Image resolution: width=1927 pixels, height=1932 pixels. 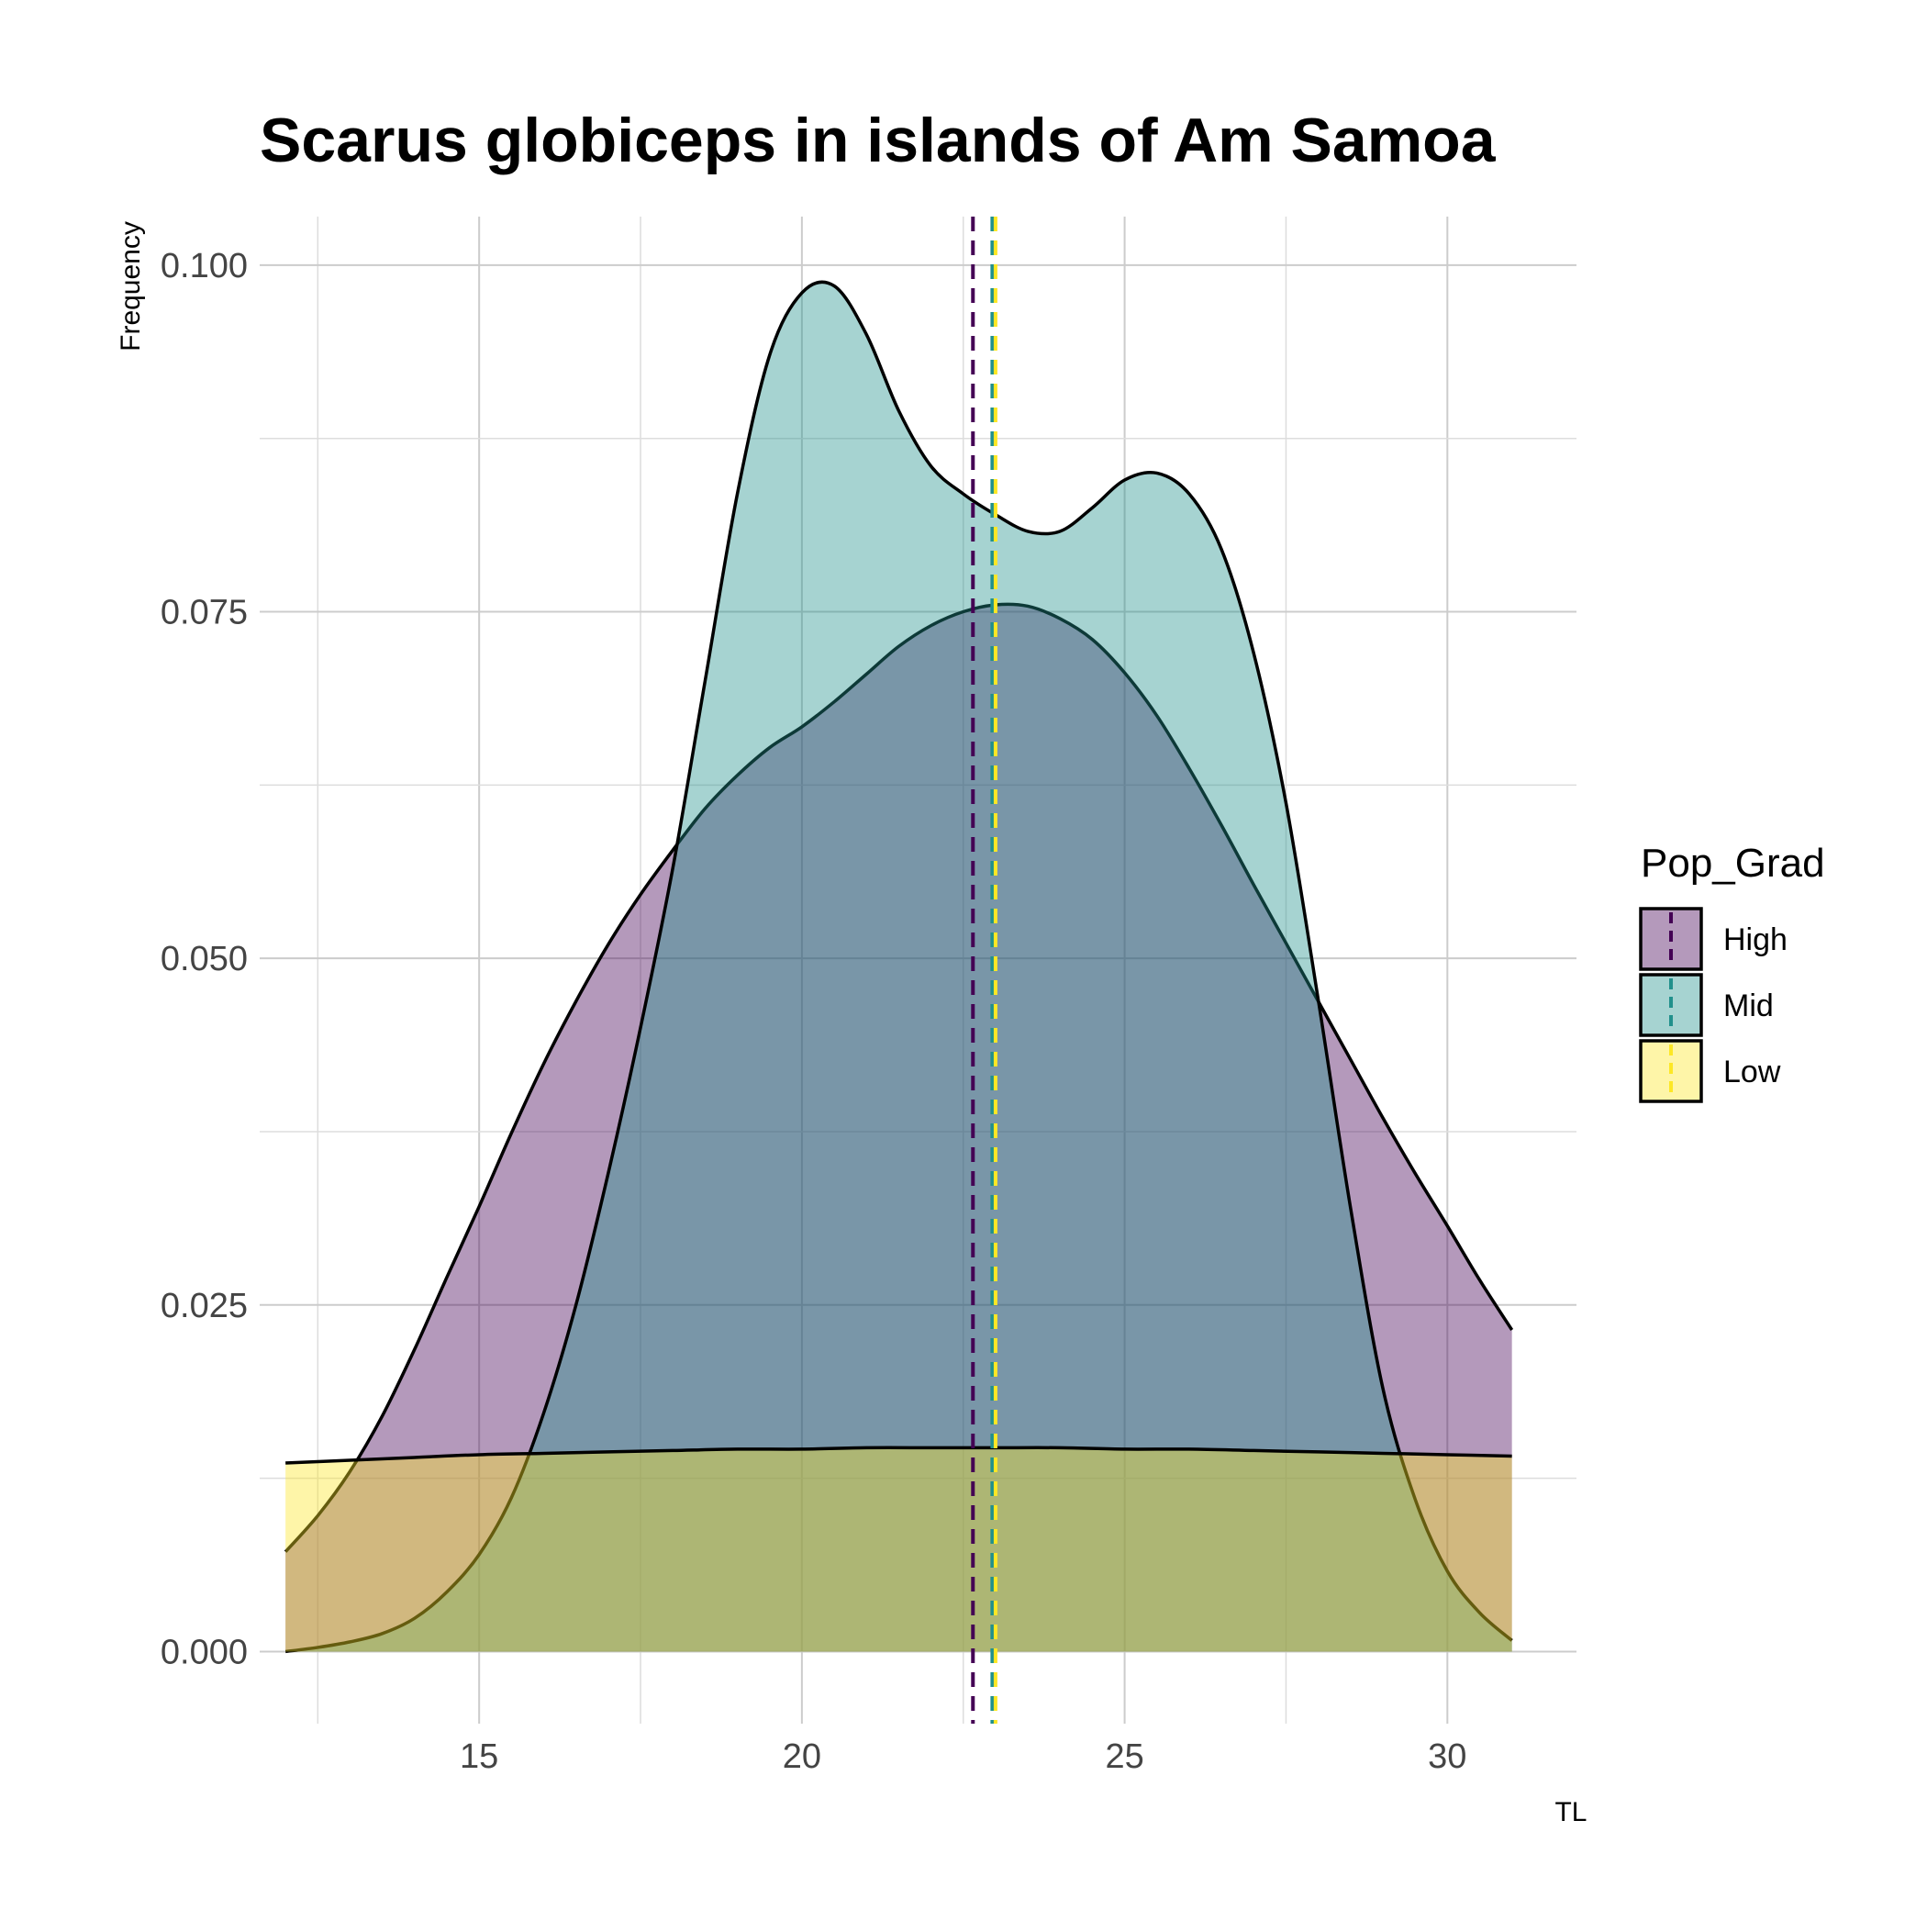 I want to click on density-area-low, so click(x=898, y=1549).